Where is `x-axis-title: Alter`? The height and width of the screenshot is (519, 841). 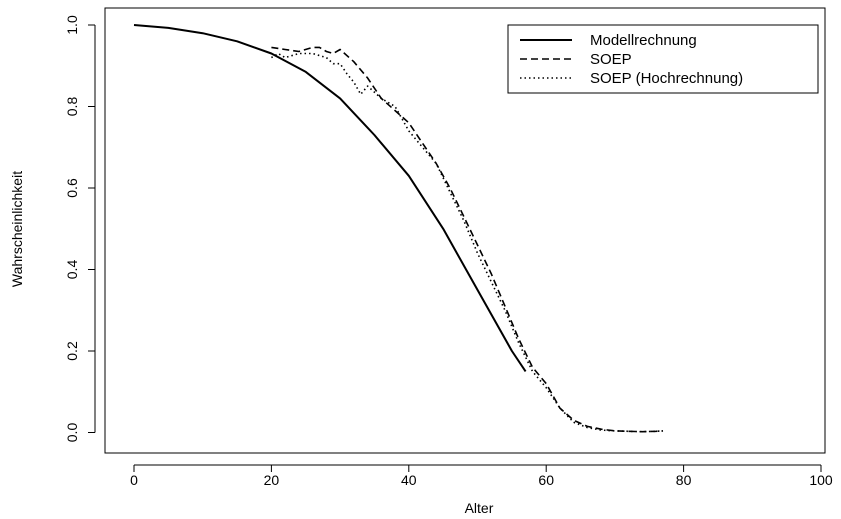 x-axis-title: Alter is located at coordinates (479, 508).